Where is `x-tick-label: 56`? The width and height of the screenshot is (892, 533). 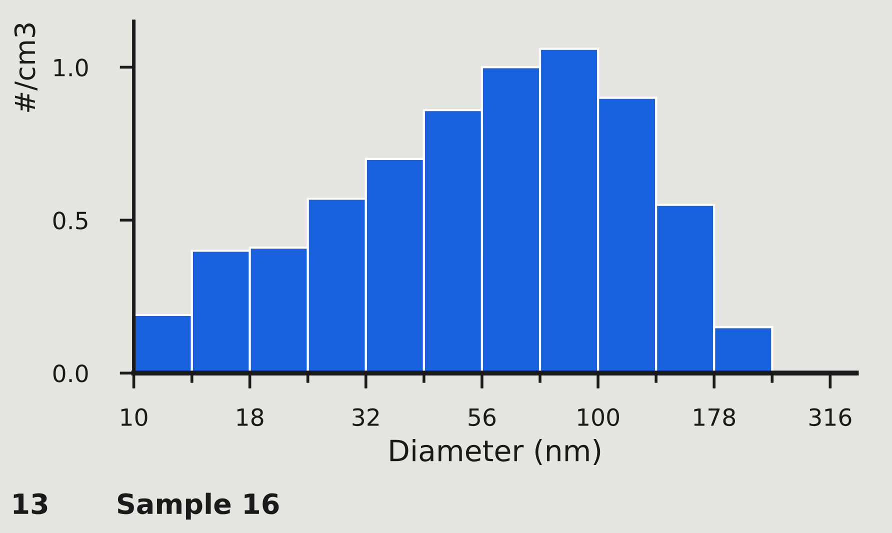
x-tick-label: 56 is located at coordinates (482, 417).